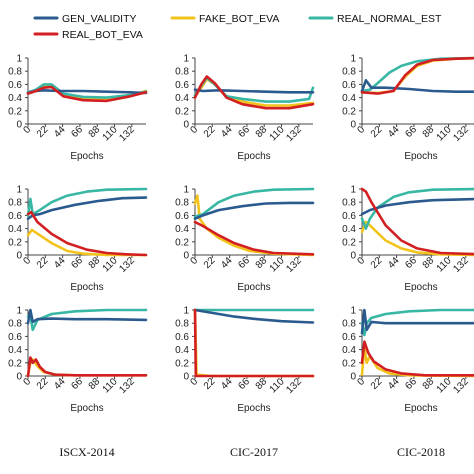 This screenshot has width=474, height=474. I want to click on column-title-cic-2017: CIC-2017, so click(254, 452).